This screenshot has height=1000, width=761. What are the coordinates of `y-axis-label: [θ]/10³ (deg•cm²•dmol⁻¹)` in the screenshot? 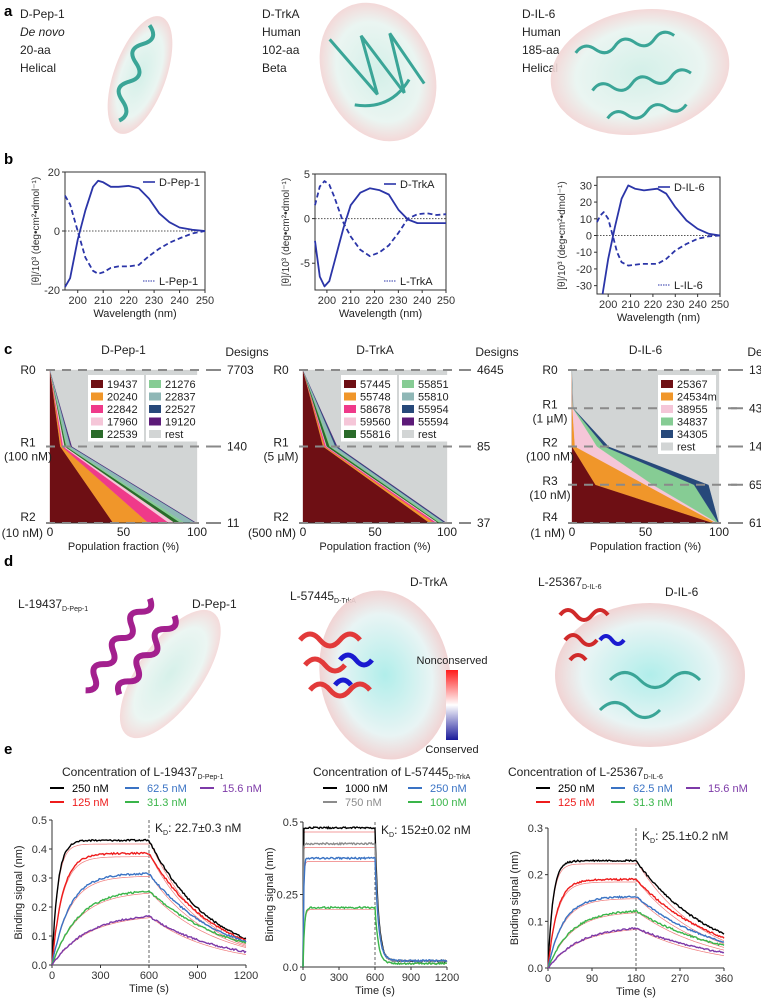 It's located at (36, 231).